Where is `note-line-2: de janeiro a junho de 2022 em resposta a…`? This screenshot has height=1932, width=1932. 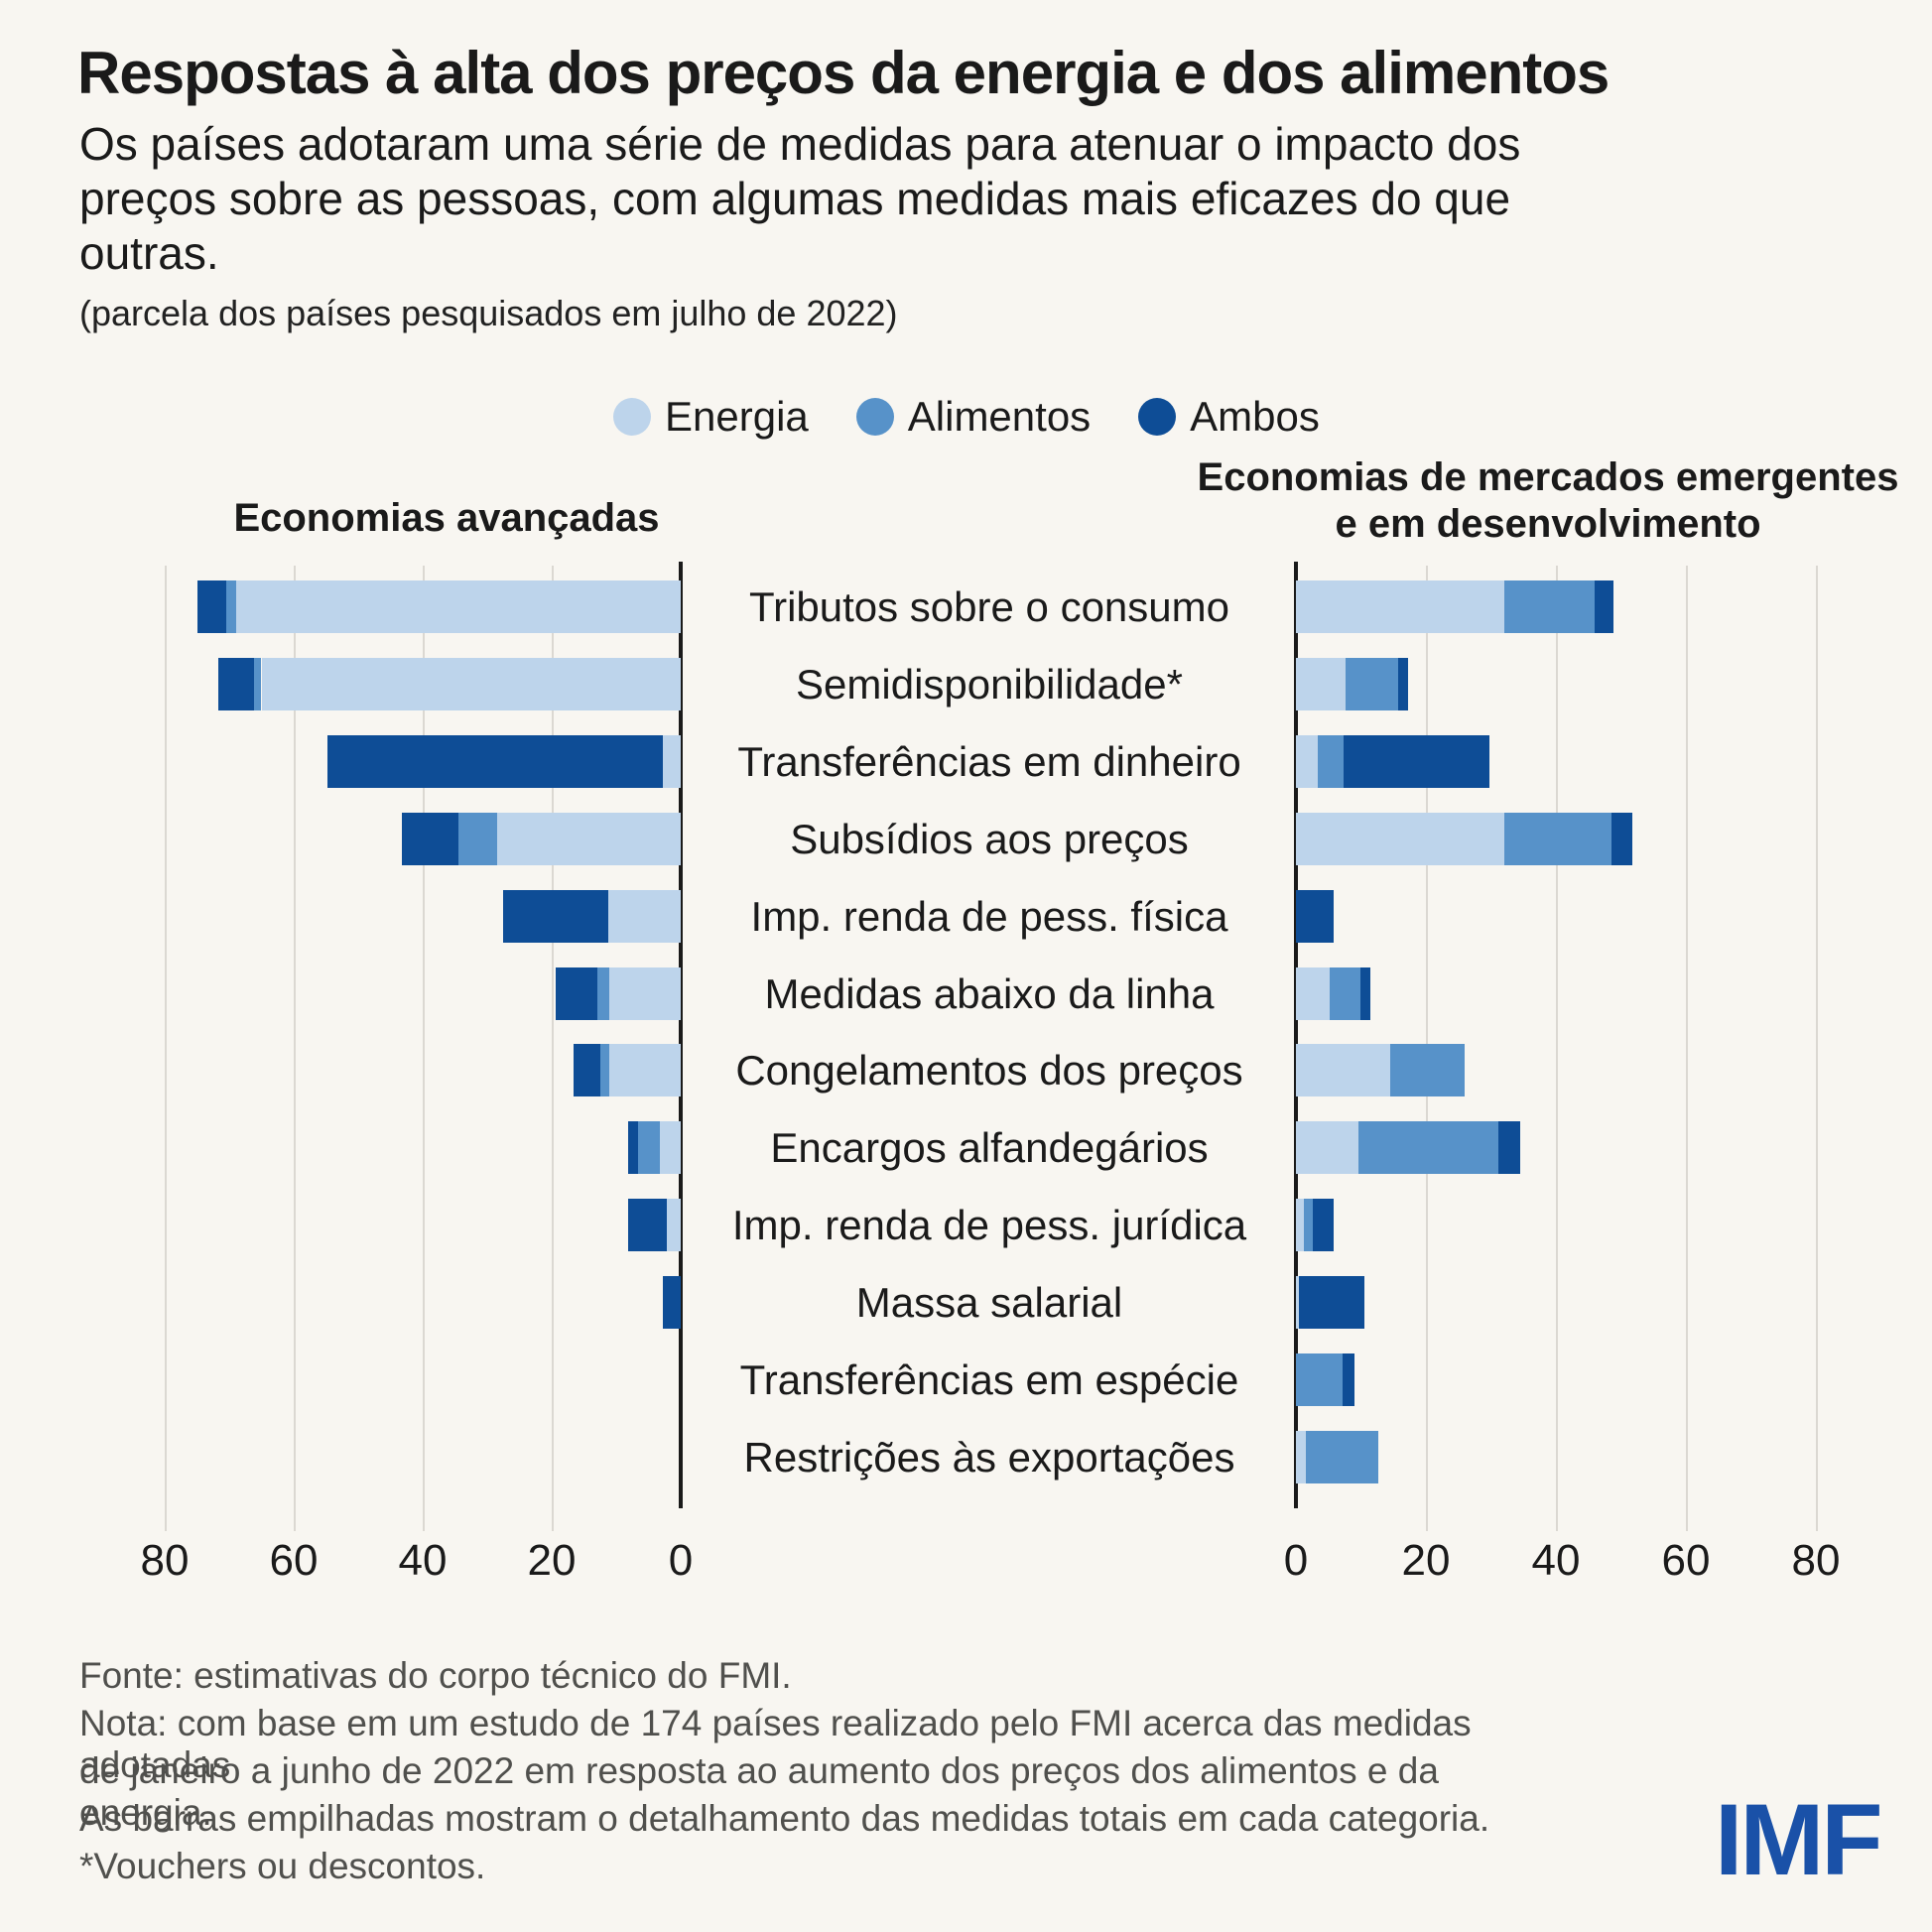 note-line-2: de janeiro a junho de 2022 em resposta a… is located at coordinates (759, 1792).